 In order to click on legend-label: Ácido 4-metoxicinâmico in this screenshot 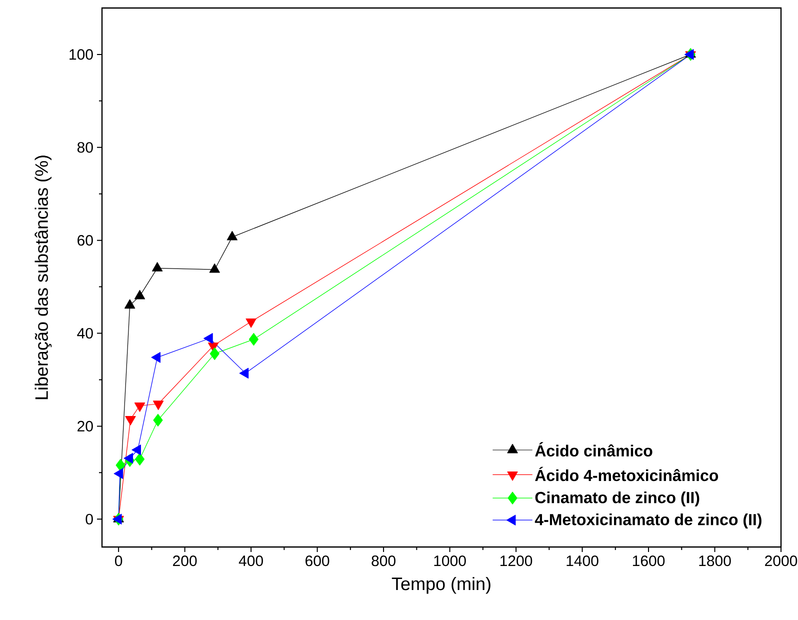, I will do `click(626, 474)`.